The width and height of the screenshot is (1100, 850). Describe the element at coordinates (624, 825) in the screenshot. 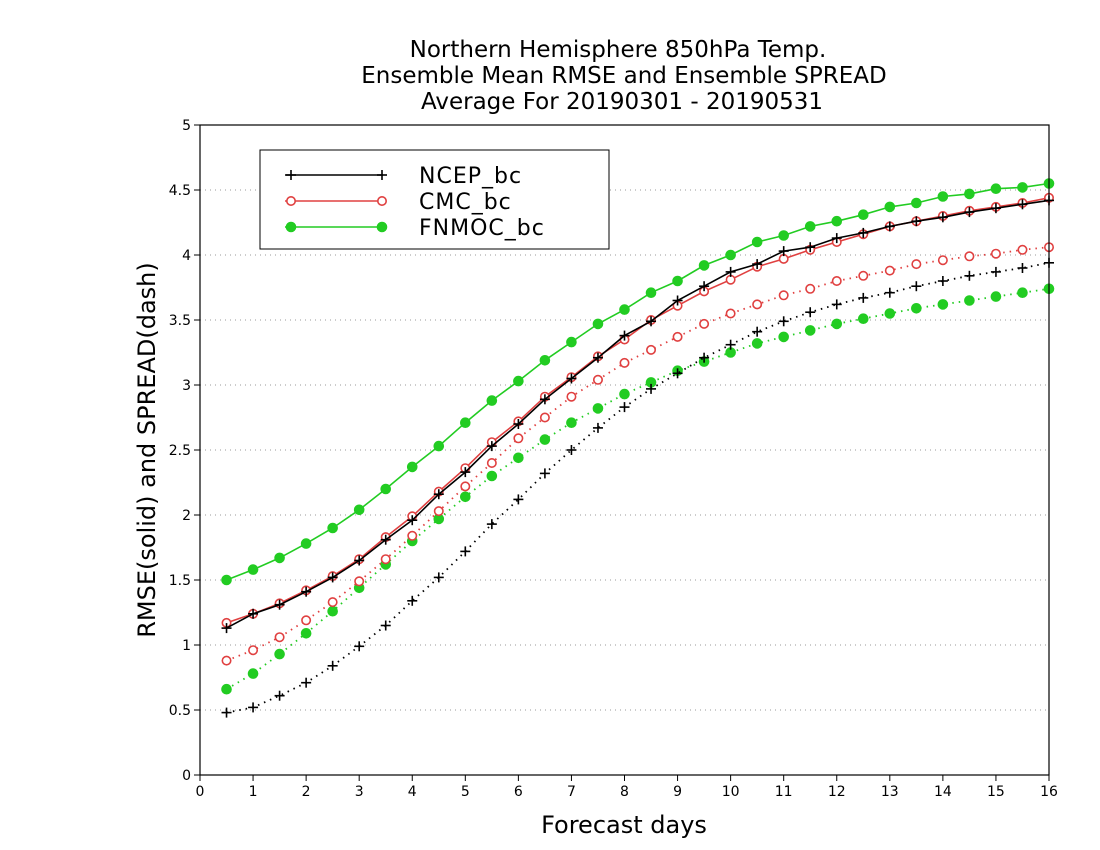

I see `x-axis-label: Forecast days` at that location.